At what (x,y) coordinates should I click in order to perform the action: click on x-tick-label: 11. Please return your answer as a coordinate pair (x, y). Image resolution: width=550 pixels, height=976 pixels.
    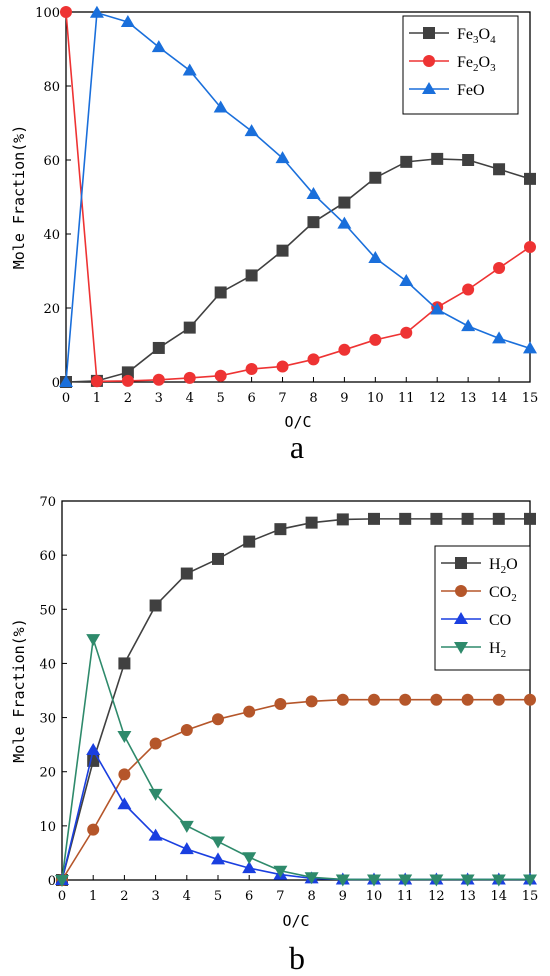
    Looking at the image, I should click on (406, 398).